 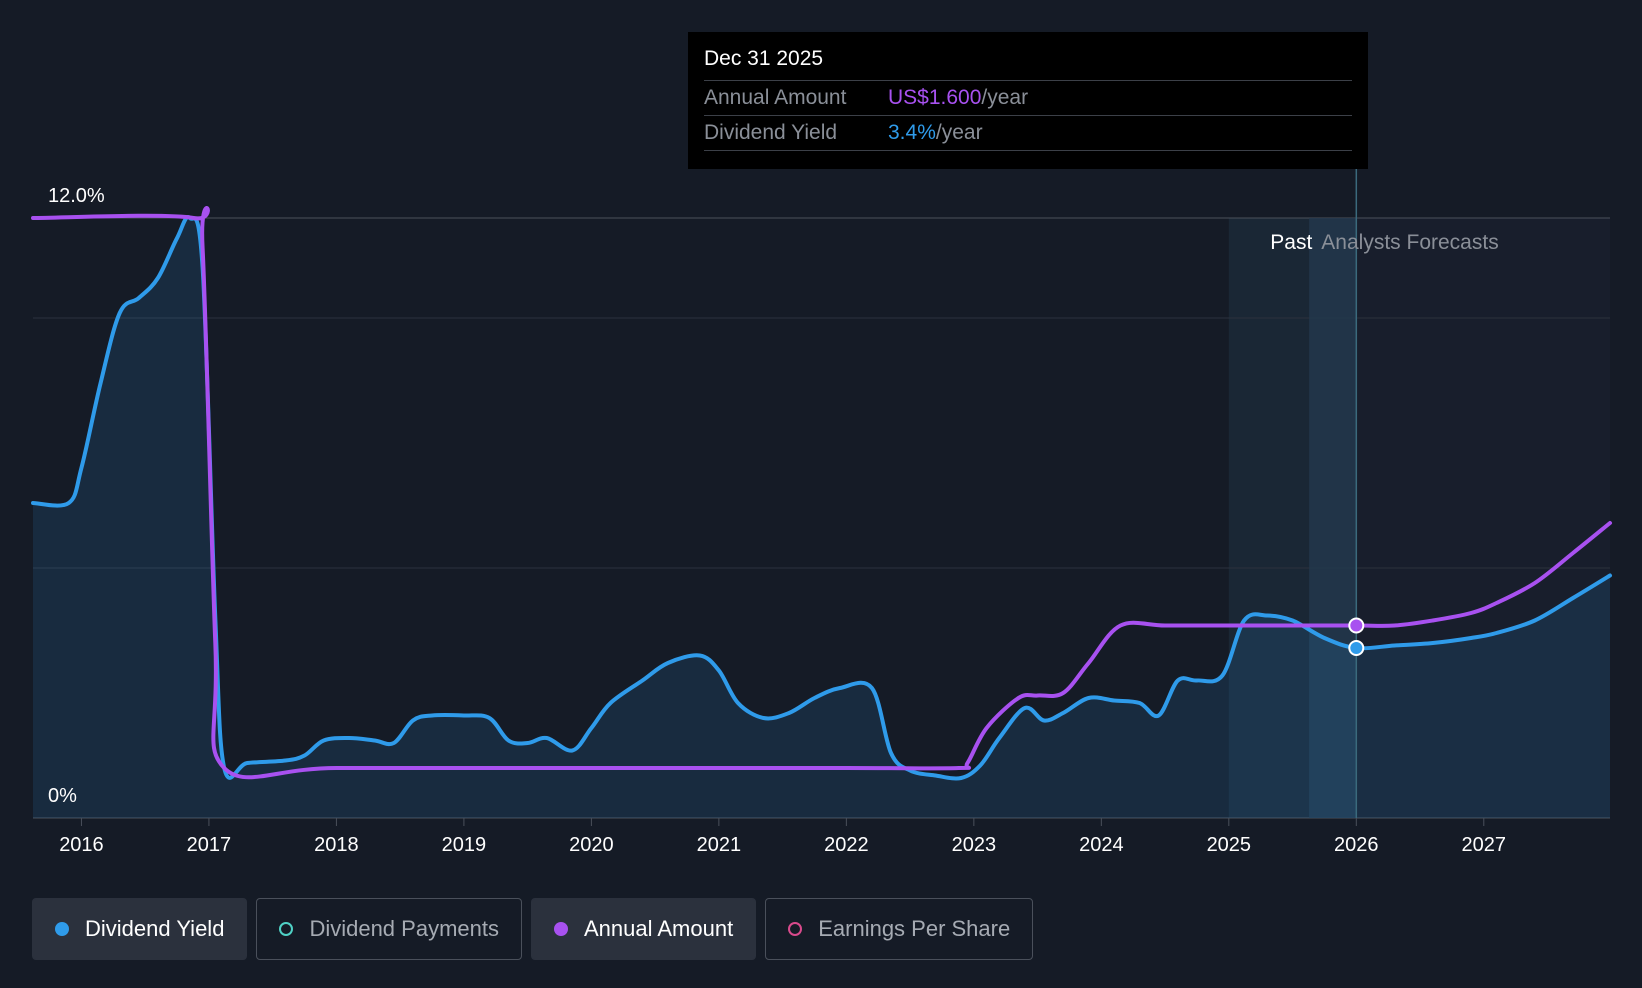 What do you see at coordinates (1101, 845) in the screenshot?
I see `x-tick-label: 2024` at bounding box center [1101, 845].